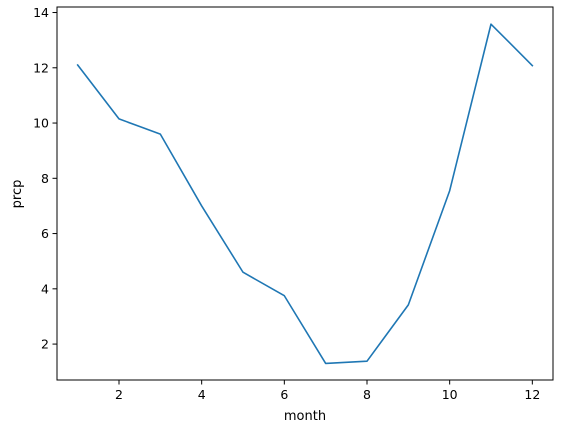 Image resolution: width=563 pixels, height=433 pixels. What do you see at coordinates (41, 67) in the screenshot?
I see `y-tick-label: 12` at bounding box center [41, 67].